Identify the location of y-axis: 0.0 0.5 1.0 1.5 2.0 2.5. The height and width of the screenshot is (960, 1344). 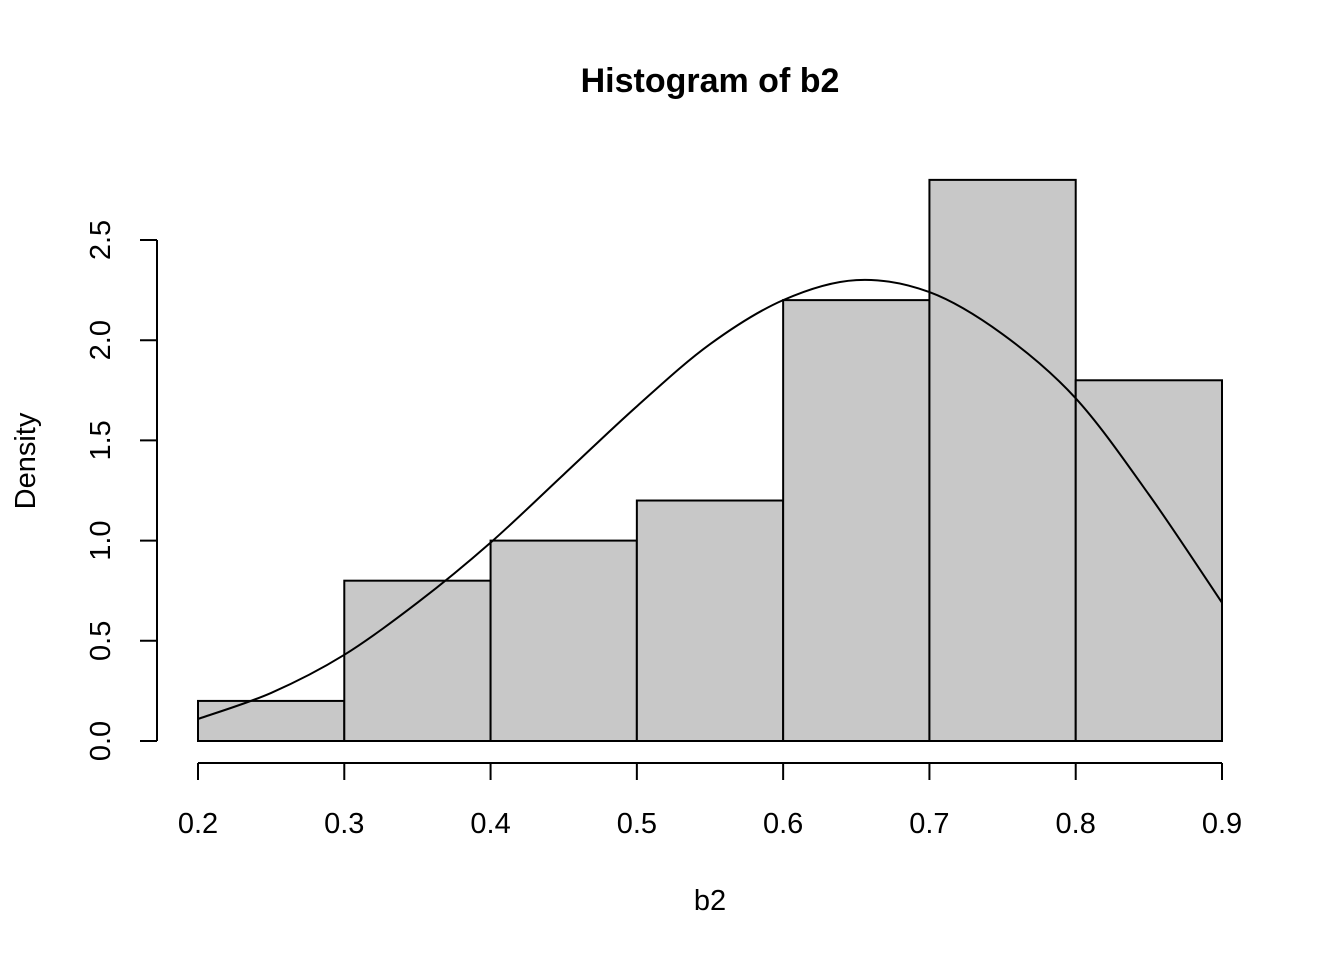
(121, 490).